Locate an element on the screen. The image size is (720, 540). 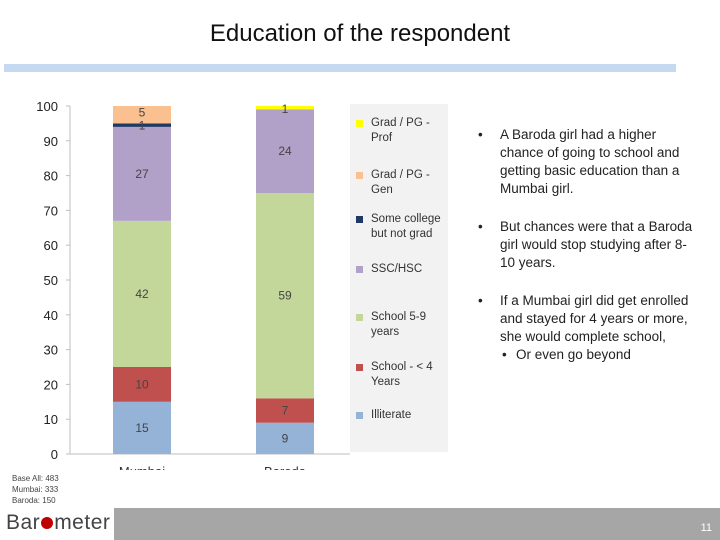
y-tick-label: 80 is located at coordinates (51, 176).